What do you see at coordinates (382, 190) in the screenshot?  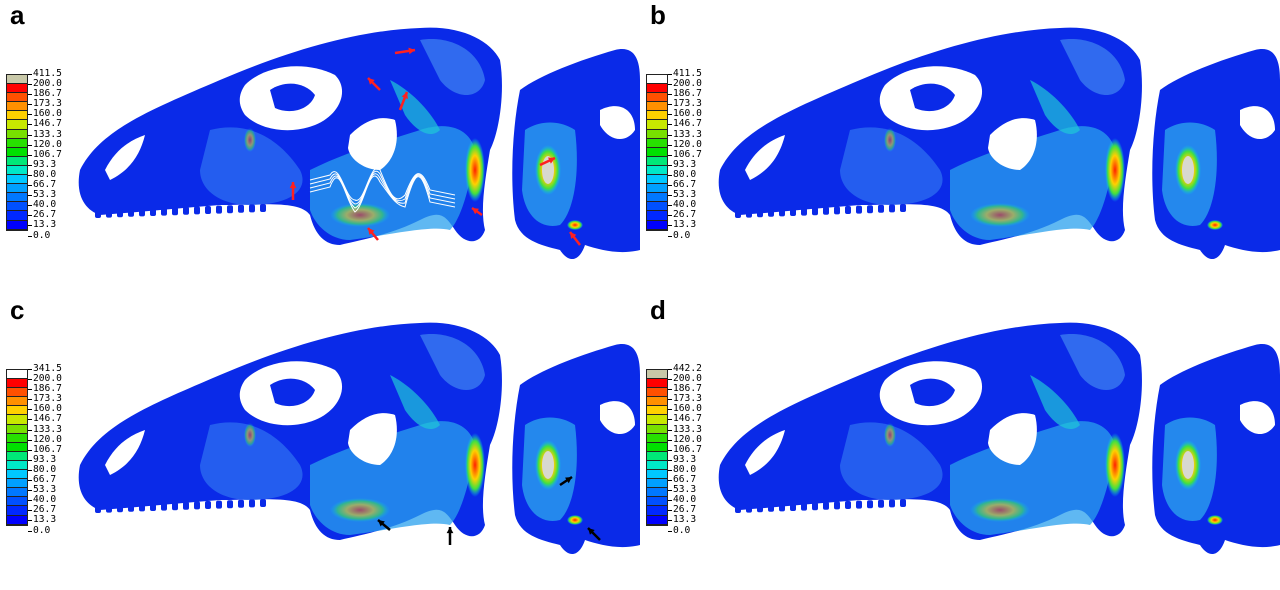 I see `muscle-line-overlay` at bounding box center [382, 190].